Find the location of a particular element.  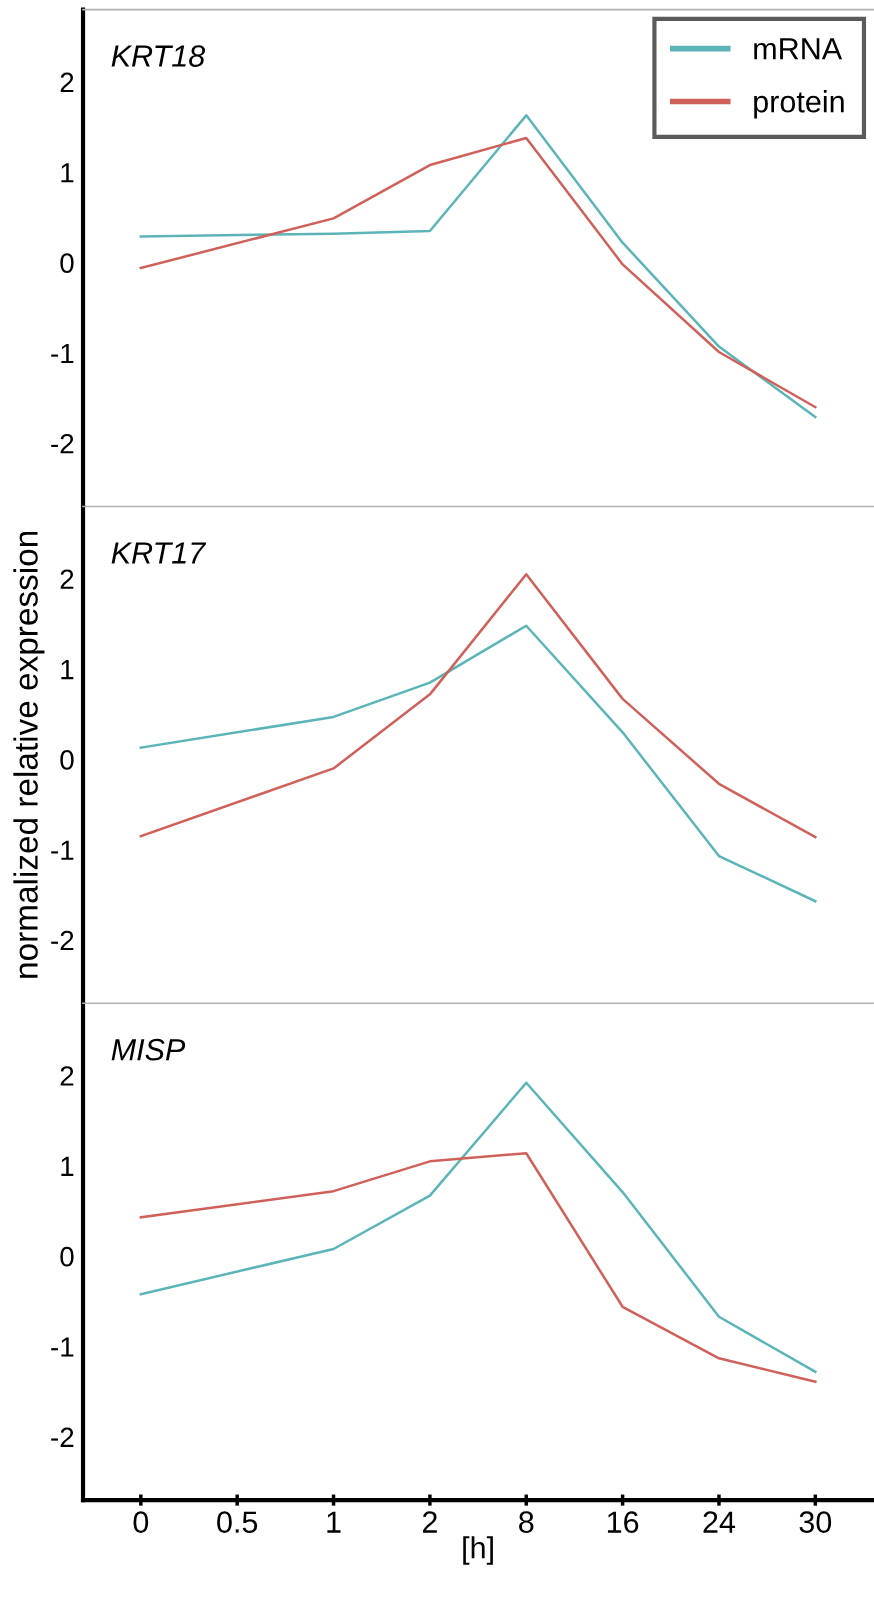

x-tick-label: 30 is located at coordinates (815, 1522).